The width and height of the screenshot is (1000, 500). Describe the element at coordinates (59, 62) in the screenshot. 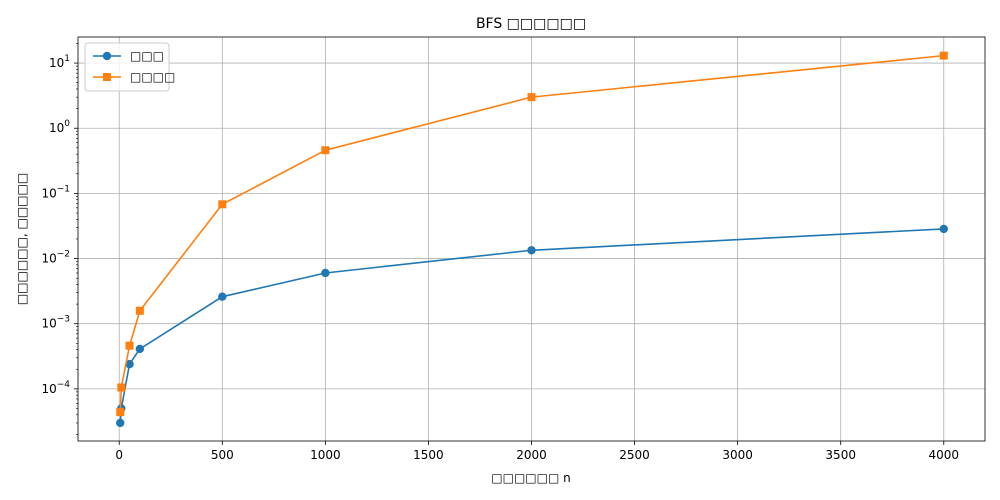

I see `y-tick-label: 10¹` at that location.